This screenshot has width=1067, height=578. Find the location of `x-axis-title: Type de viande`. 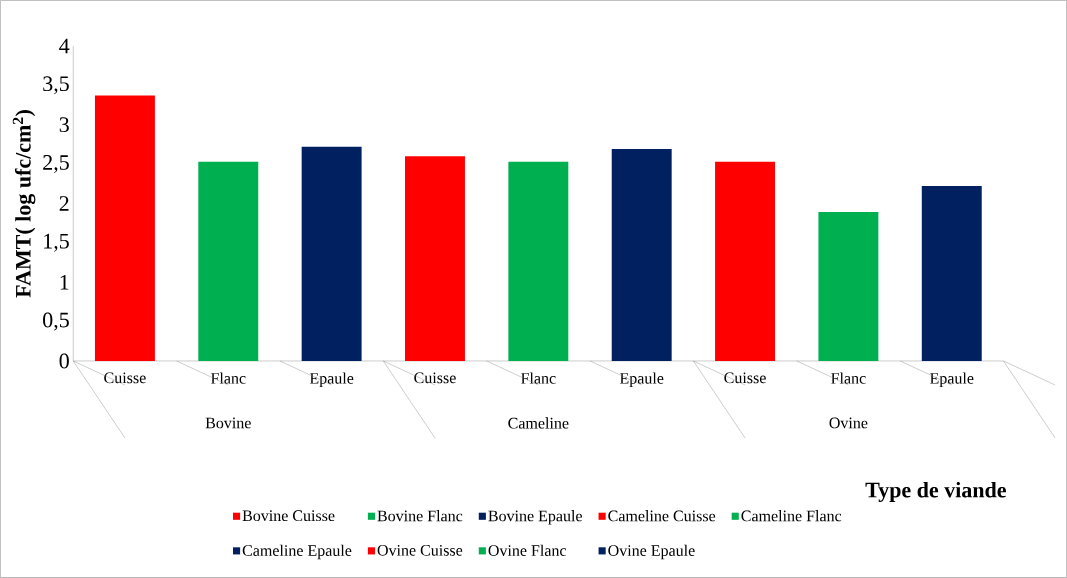

x-axis-title: Type de viande is located at coordinates (935, 492).